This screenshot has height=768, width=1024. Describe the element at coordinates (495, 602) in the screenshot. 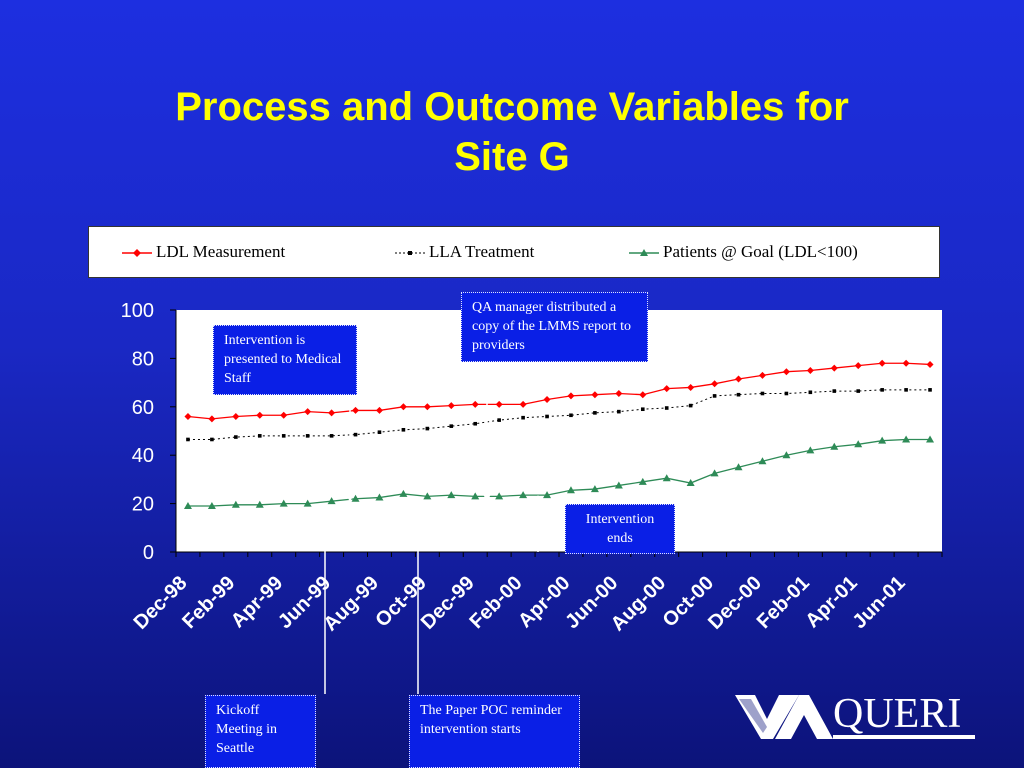

I see `x-tick-label: Feb-00` at that location.